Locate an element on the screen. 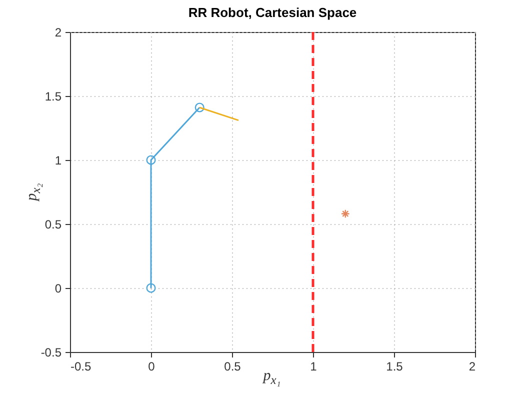 The height and width of the screenshot is (398, 524). x-tick-label: 2 is located at coordinates (472, 367).